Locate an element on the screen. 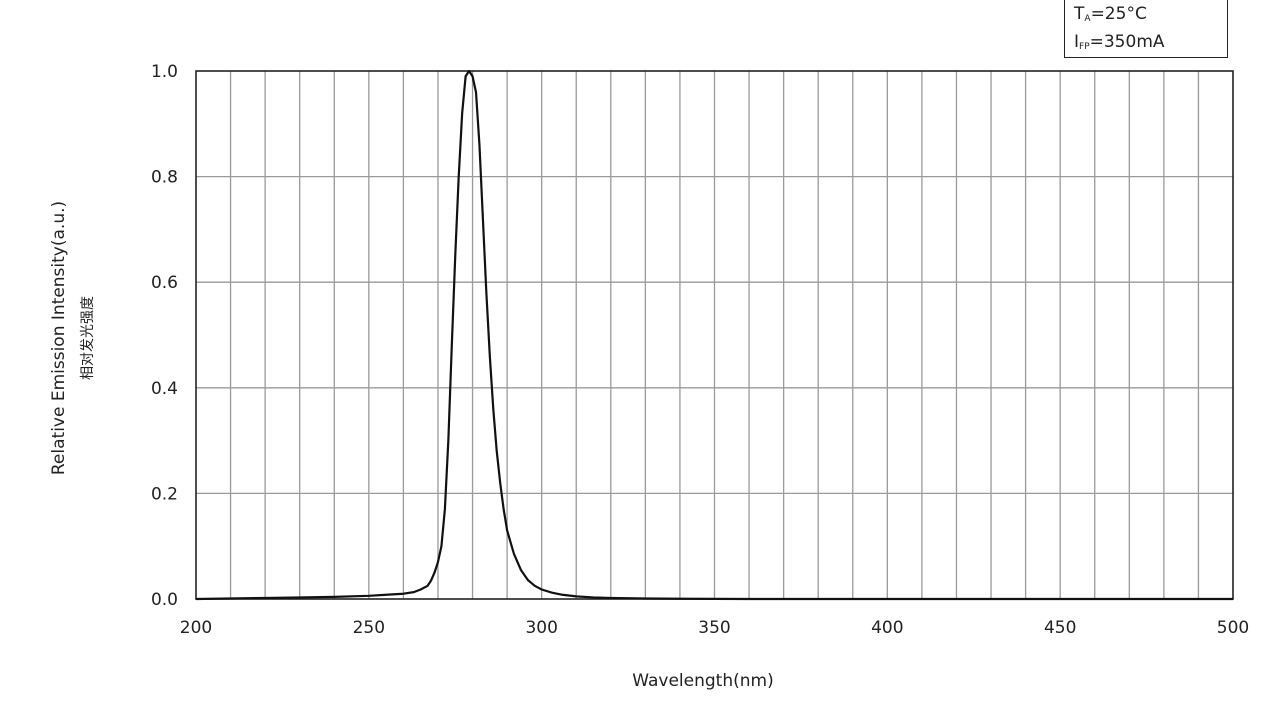  x-tick-label: 450 is located at coordinates (1060, 628).